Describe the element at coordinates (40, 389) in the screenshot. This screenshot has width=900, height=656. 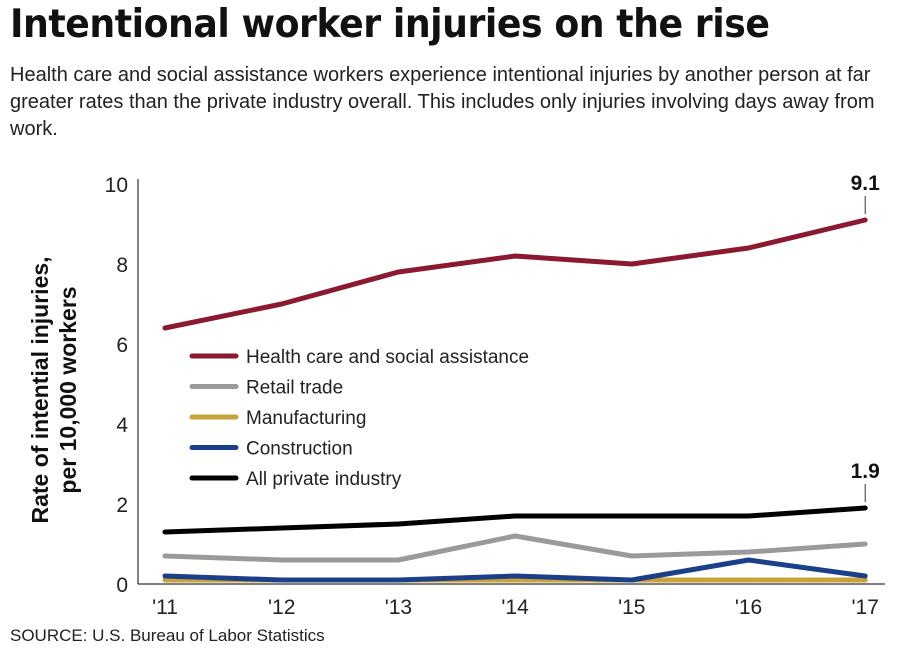
I see `y-axis-label-line: Rate of intential injuries,` at that location.